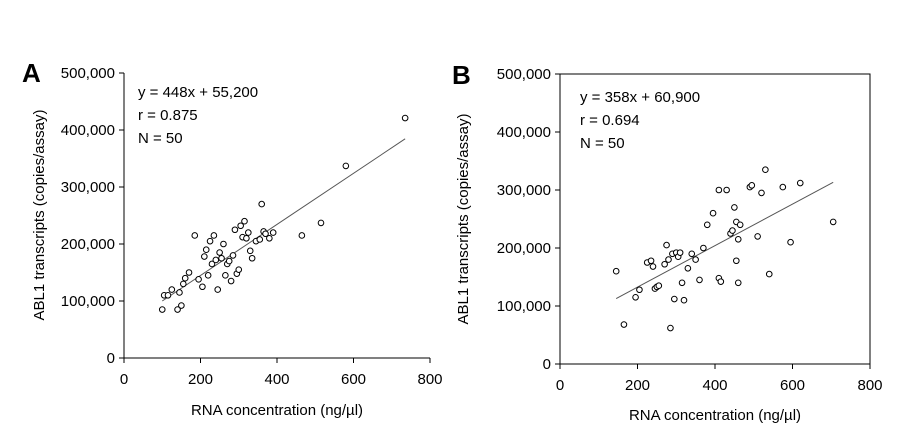 The width and height of the screenshot is (900, 433). Describe the element at coordinates (168, 115) in the screenshot. I see `annotation-text: r = 0.875` at that location.